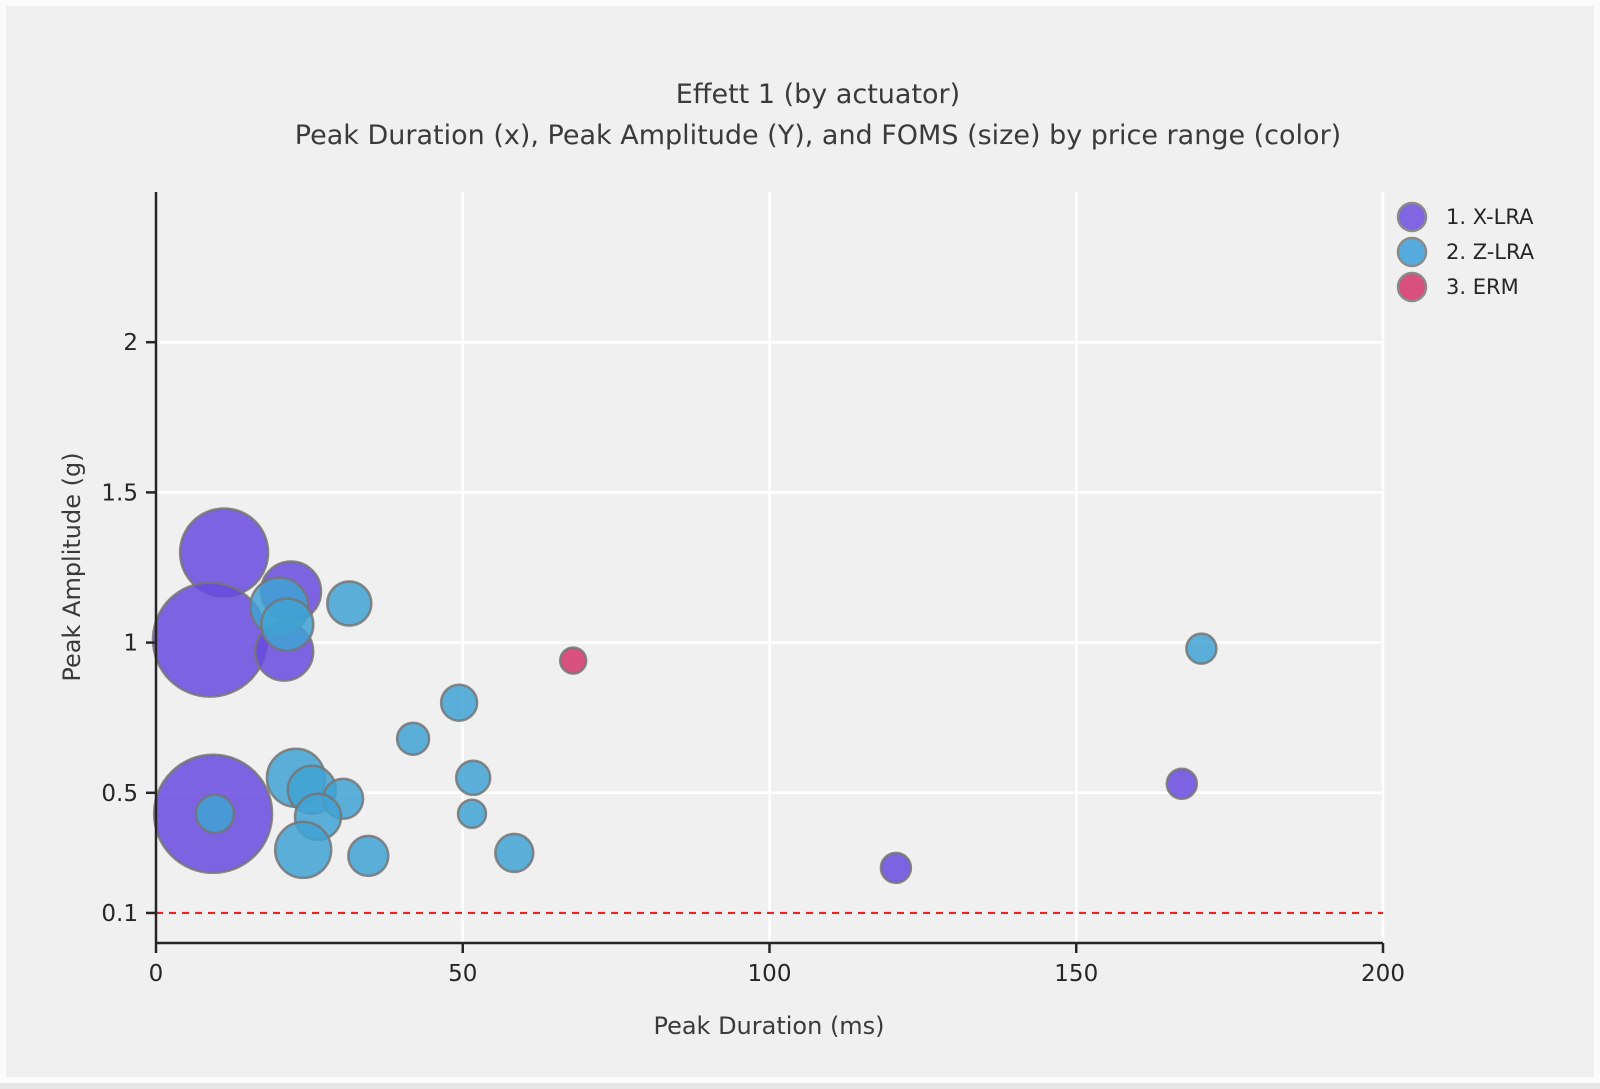 The image size is (1600, 1089). I want to click on x-tick-label-0: 0, so click(156, 974).